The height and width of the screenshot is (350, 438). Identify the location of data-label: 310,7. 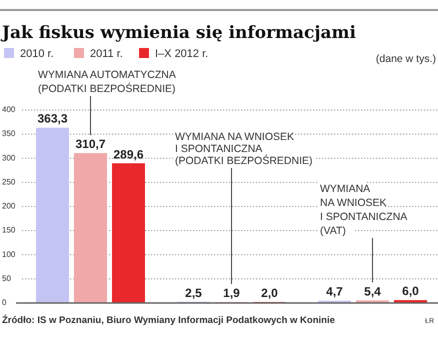
(90, 144).